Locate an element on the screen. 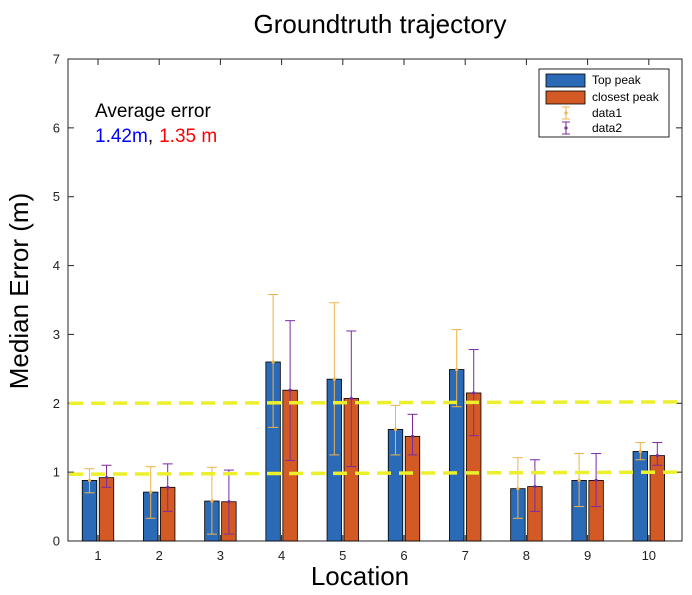  x-tick-label: 6 is located at coordinates (403, 555).